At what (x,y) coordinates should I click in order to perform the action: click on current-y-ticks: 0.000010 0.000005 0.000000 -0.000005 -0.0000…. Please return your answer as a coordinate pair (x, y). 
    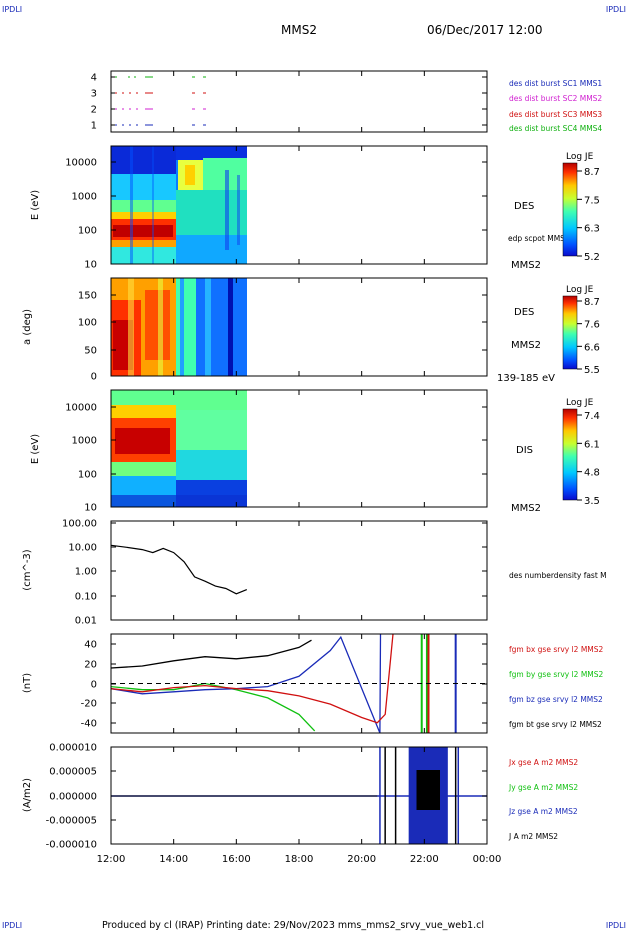
    Looking at the image, I should click on (266, 797).